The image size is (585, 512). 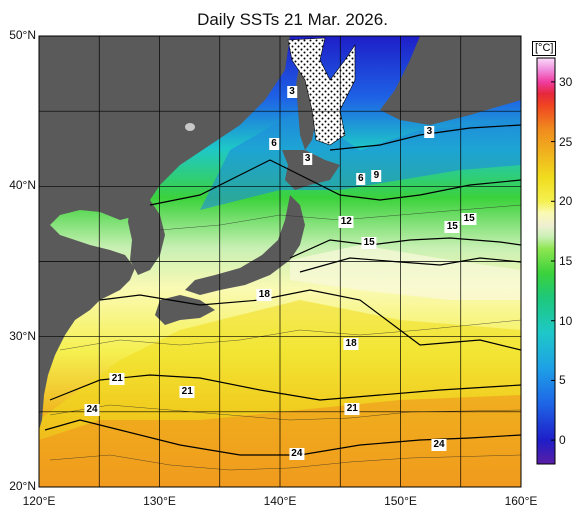 I want to click on kyushu-shikoku-islands, so click(x=185, y=310).